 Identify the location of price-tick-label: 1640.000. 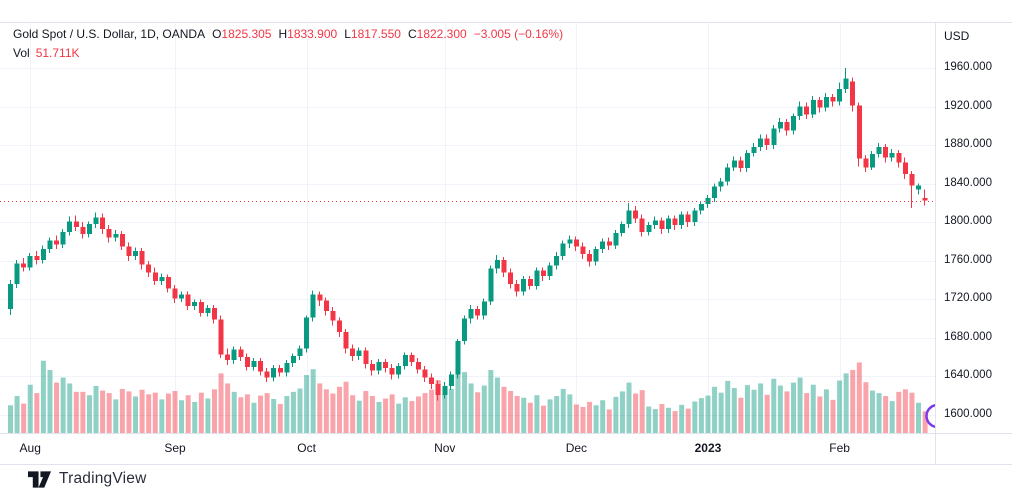
(968, 375).